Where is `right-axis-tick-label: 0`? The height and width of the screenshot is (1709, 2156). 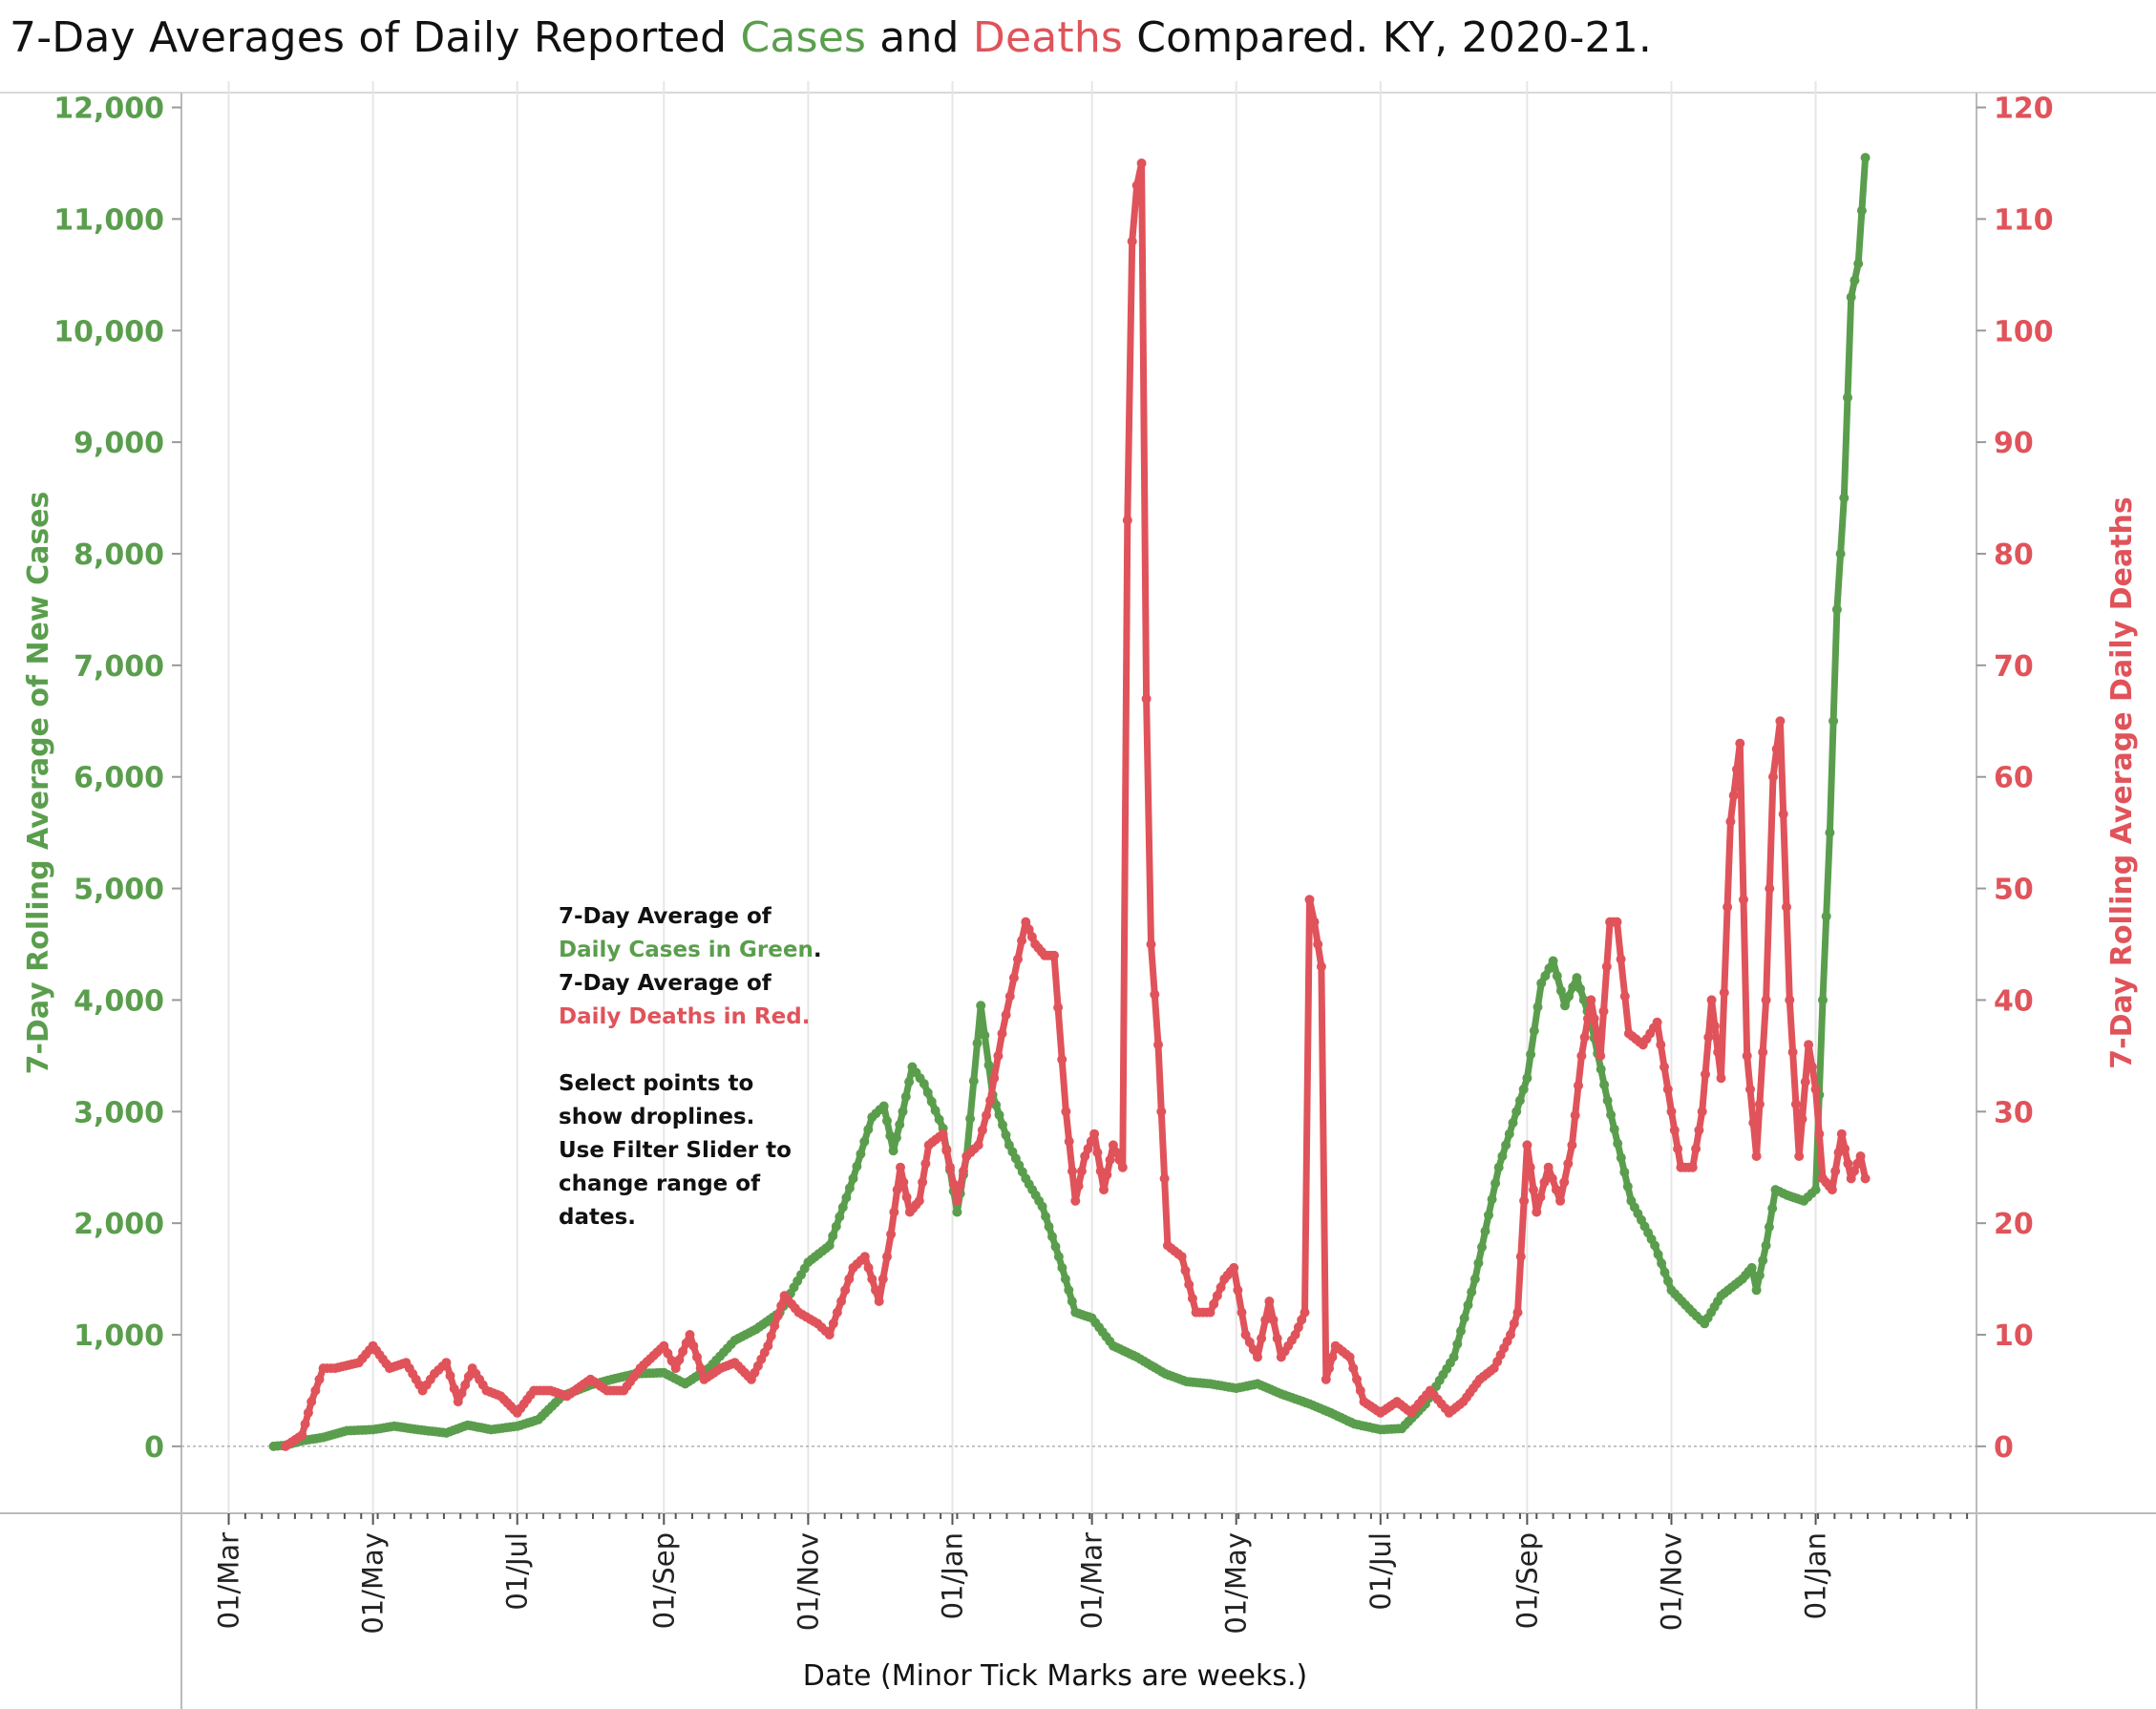
right-axis-tick-label: 0 is located at coordinates (2004, 1448).